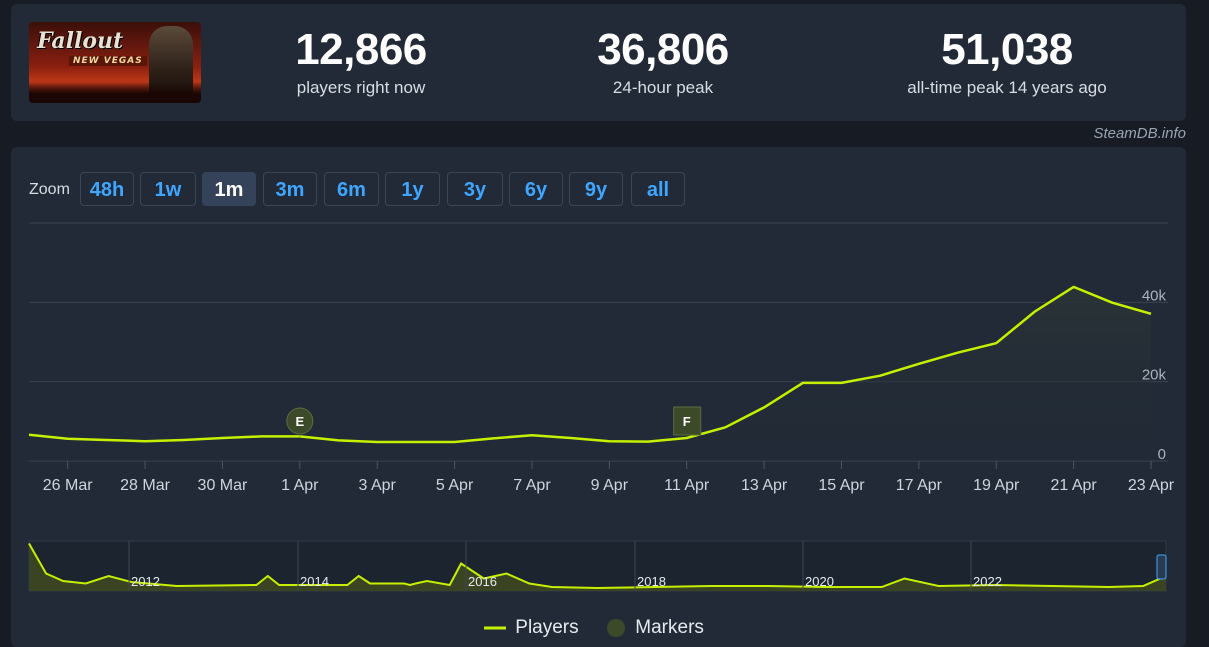  What do you see at coordinates (841, 485) in the screenshot?
I see `x-tick-label: 15 Apr` at bounding box center [841, 485].